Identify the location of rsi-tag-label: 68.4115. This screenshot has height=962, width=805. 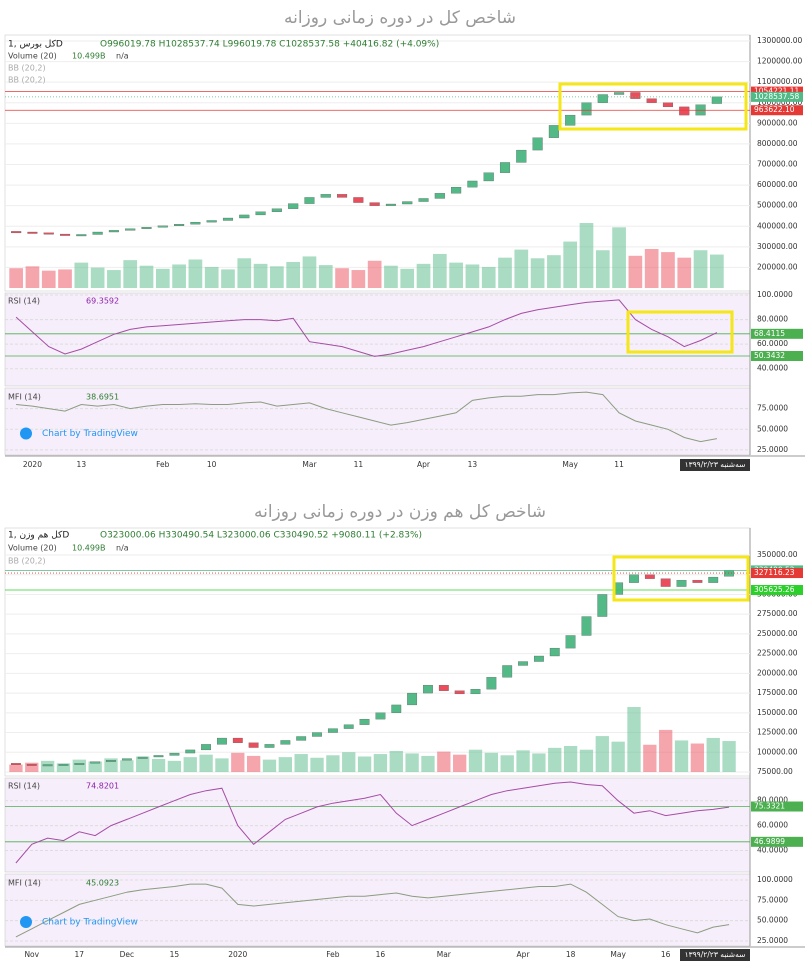
(769, 333).